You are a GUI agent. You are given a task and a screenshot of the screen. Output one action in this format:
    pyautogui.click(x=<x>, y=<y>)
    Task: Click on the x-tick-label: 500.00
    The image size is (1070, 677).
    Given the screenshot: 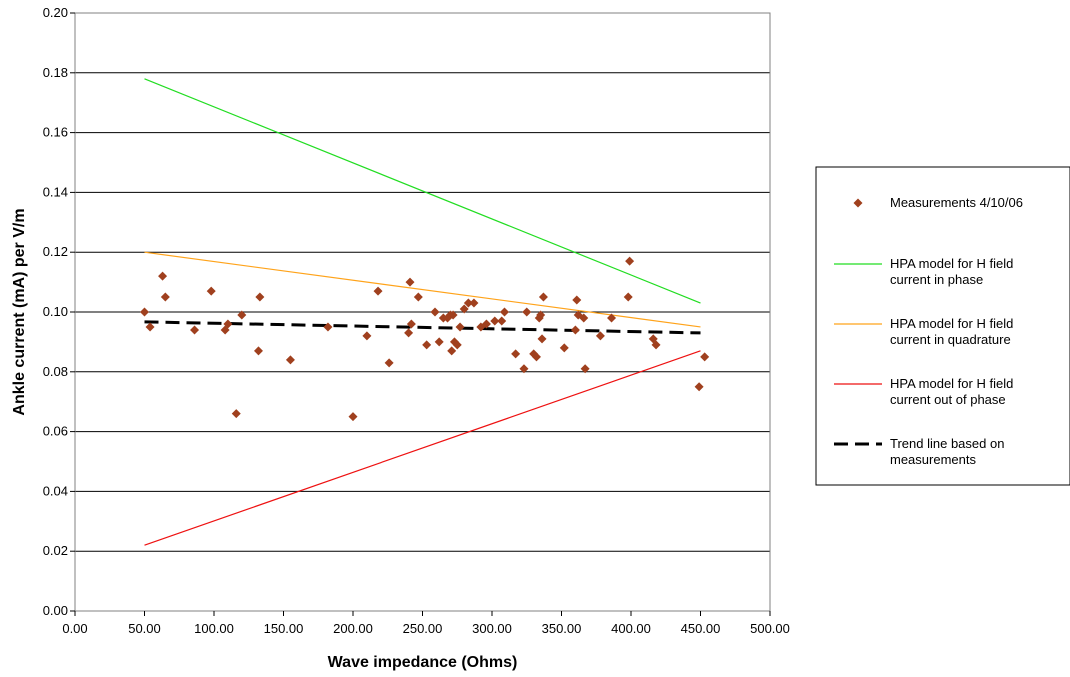 What is the action you would take?
    pyautogui.click(x=770, y=628)
    